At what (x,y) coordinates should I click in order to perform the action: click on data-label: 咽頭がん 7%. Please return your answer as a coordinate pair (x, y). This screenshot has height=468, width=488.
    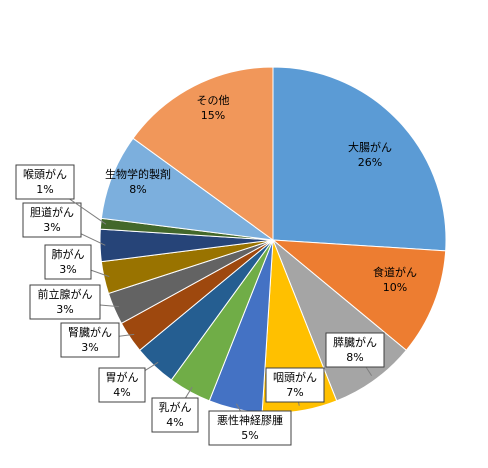
    Looking at the image, I should click on (295, 386).